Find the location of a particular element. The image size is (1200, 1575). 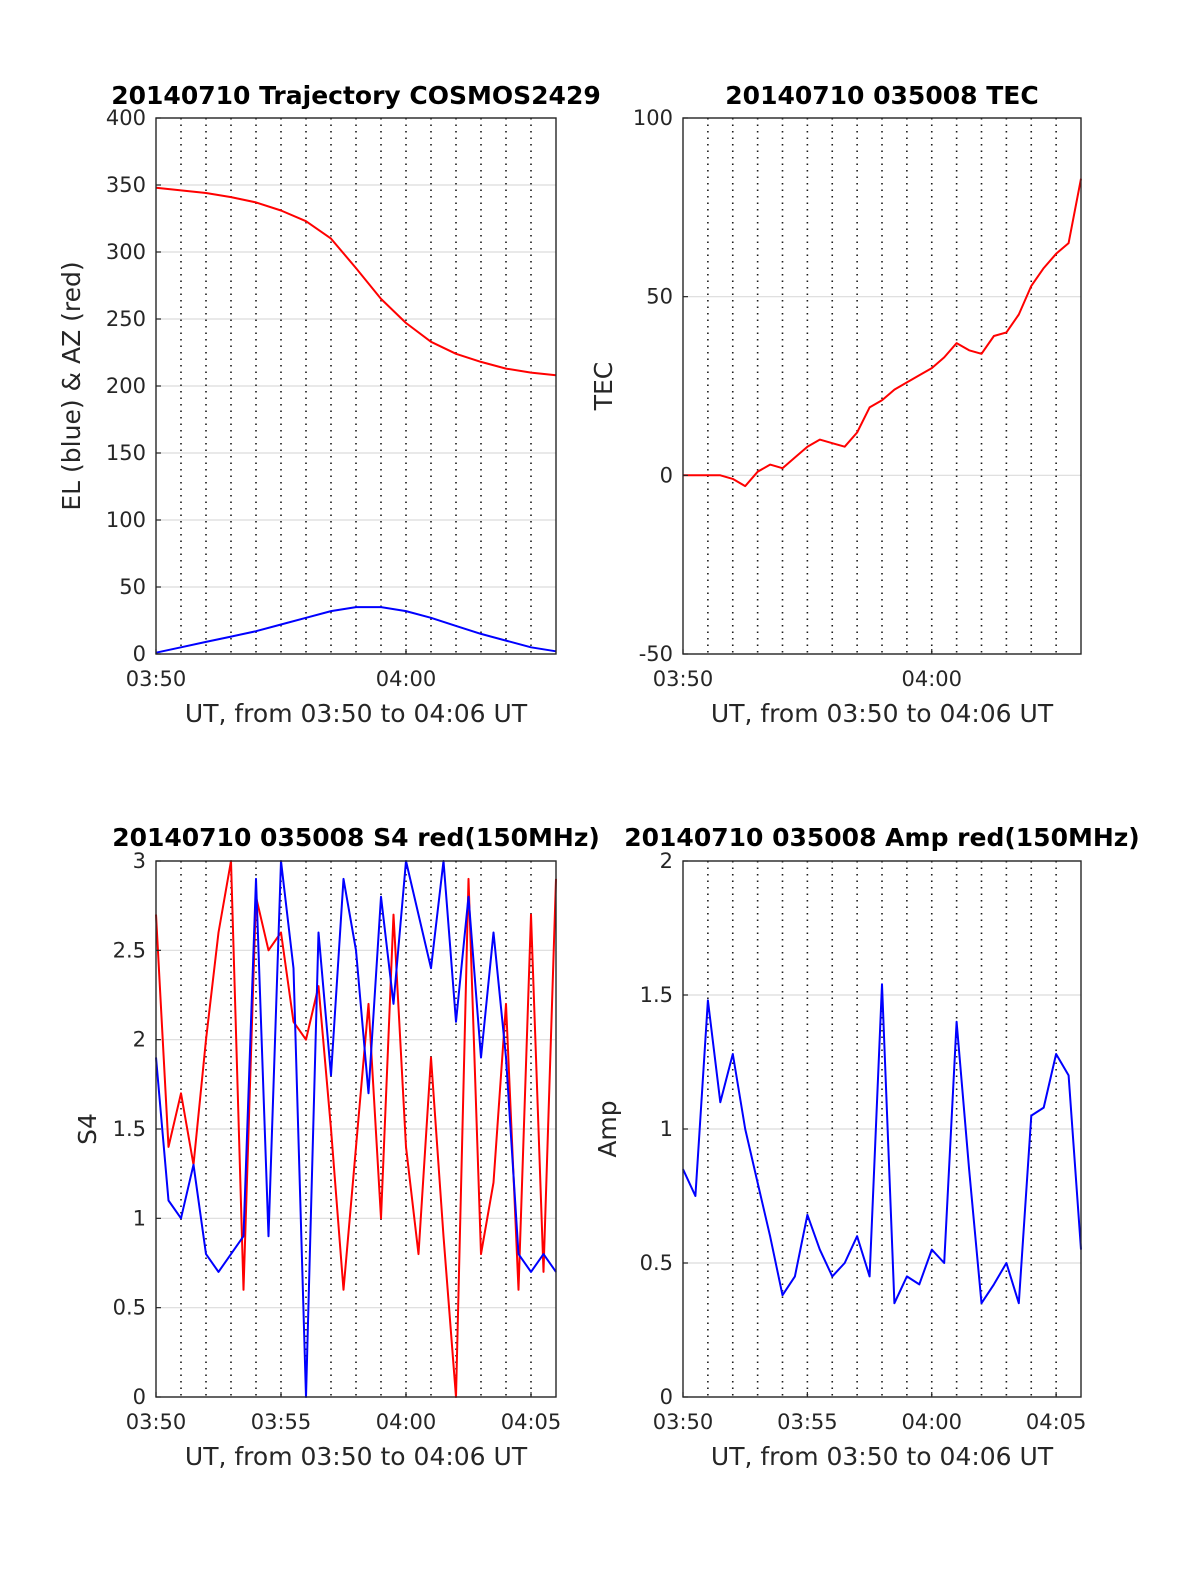

plot-area-tec: -50 0 50 100 03:50 04:00 is located at coordinates (857, 398).